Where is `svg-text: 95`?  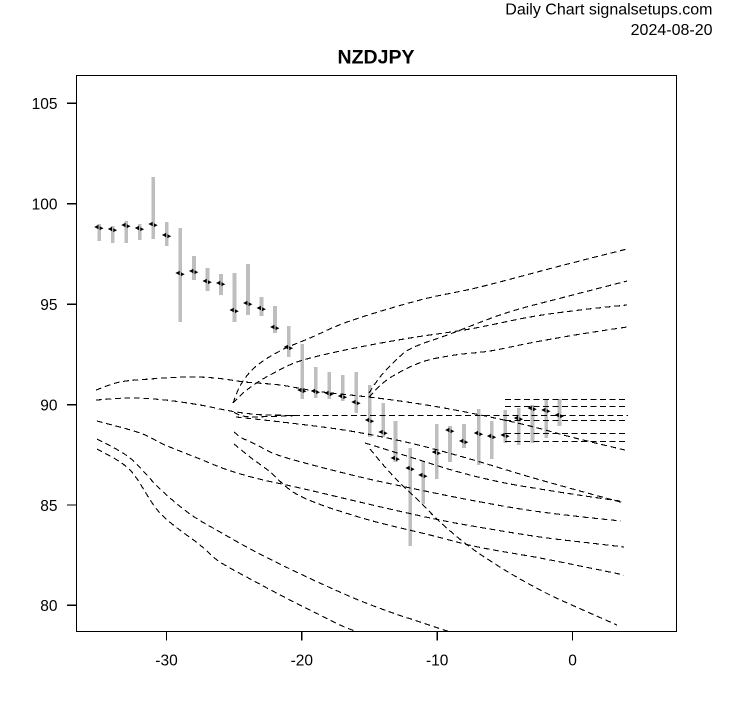
svg-text: 95 is located at coordinates (48, 305).